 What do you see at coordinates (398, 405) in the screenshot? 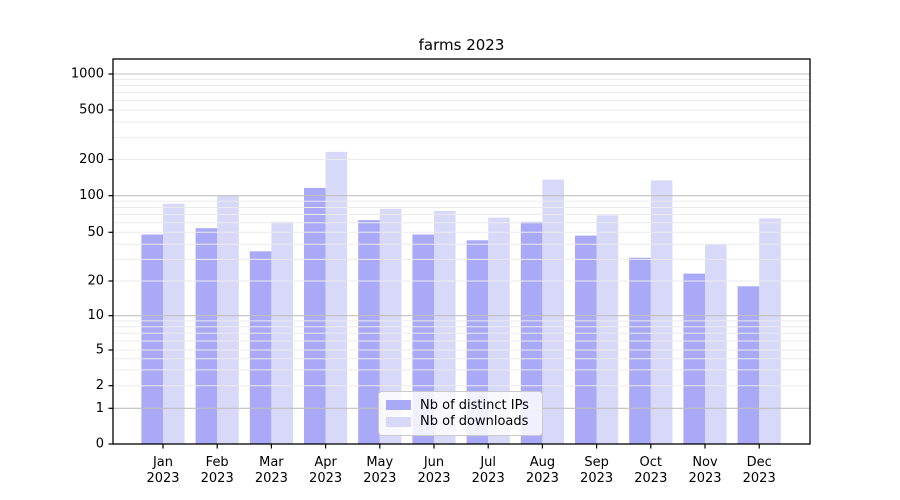
I see `legend-swatch-distinct-ips` at bounding box center [398, 405].